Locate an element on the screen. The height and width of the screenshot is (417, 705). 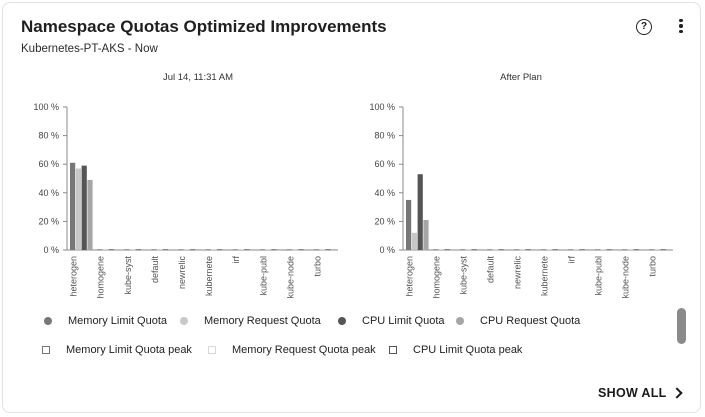
help-circle-icon: ? is located at coordinates (644, 27).